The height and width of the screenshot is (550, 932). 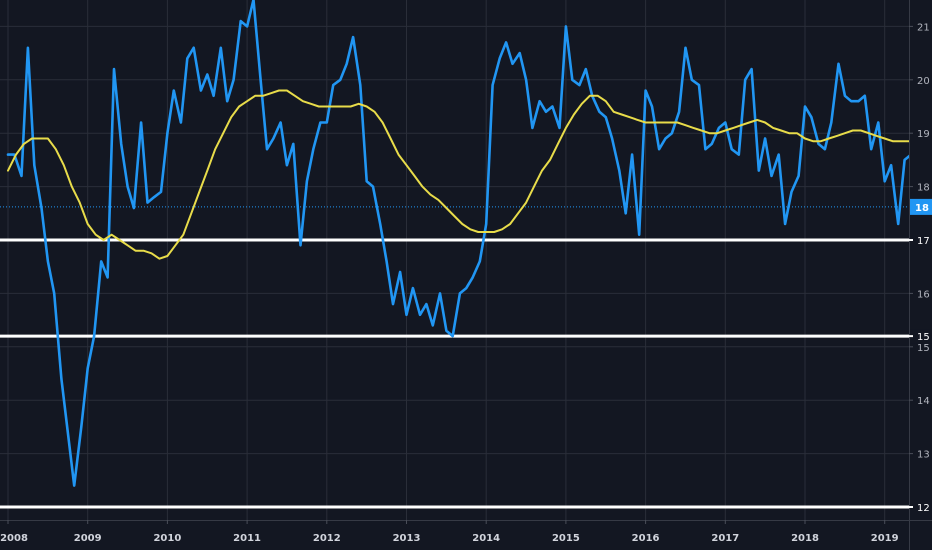 I want to click on x-tick-label: 2019, so click(x=885, y=538).